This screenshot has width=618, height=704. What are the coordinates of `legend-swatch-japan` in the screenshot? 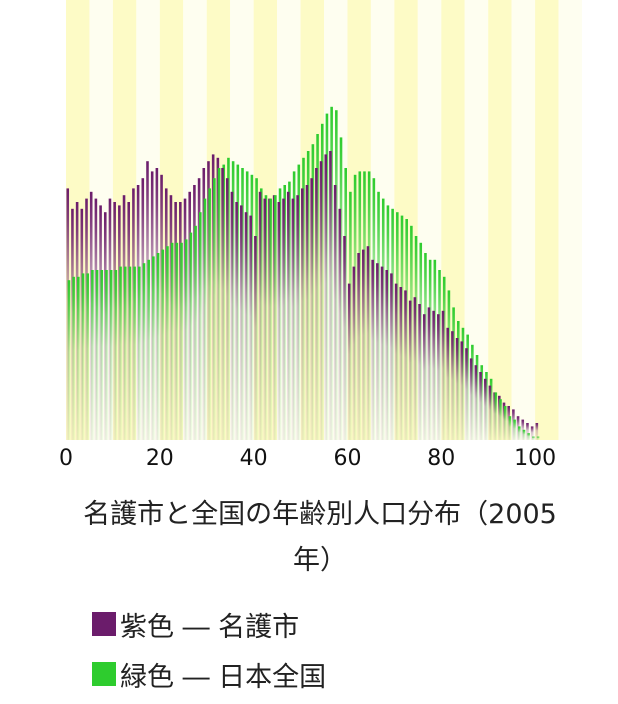 It's located at (104, 674).